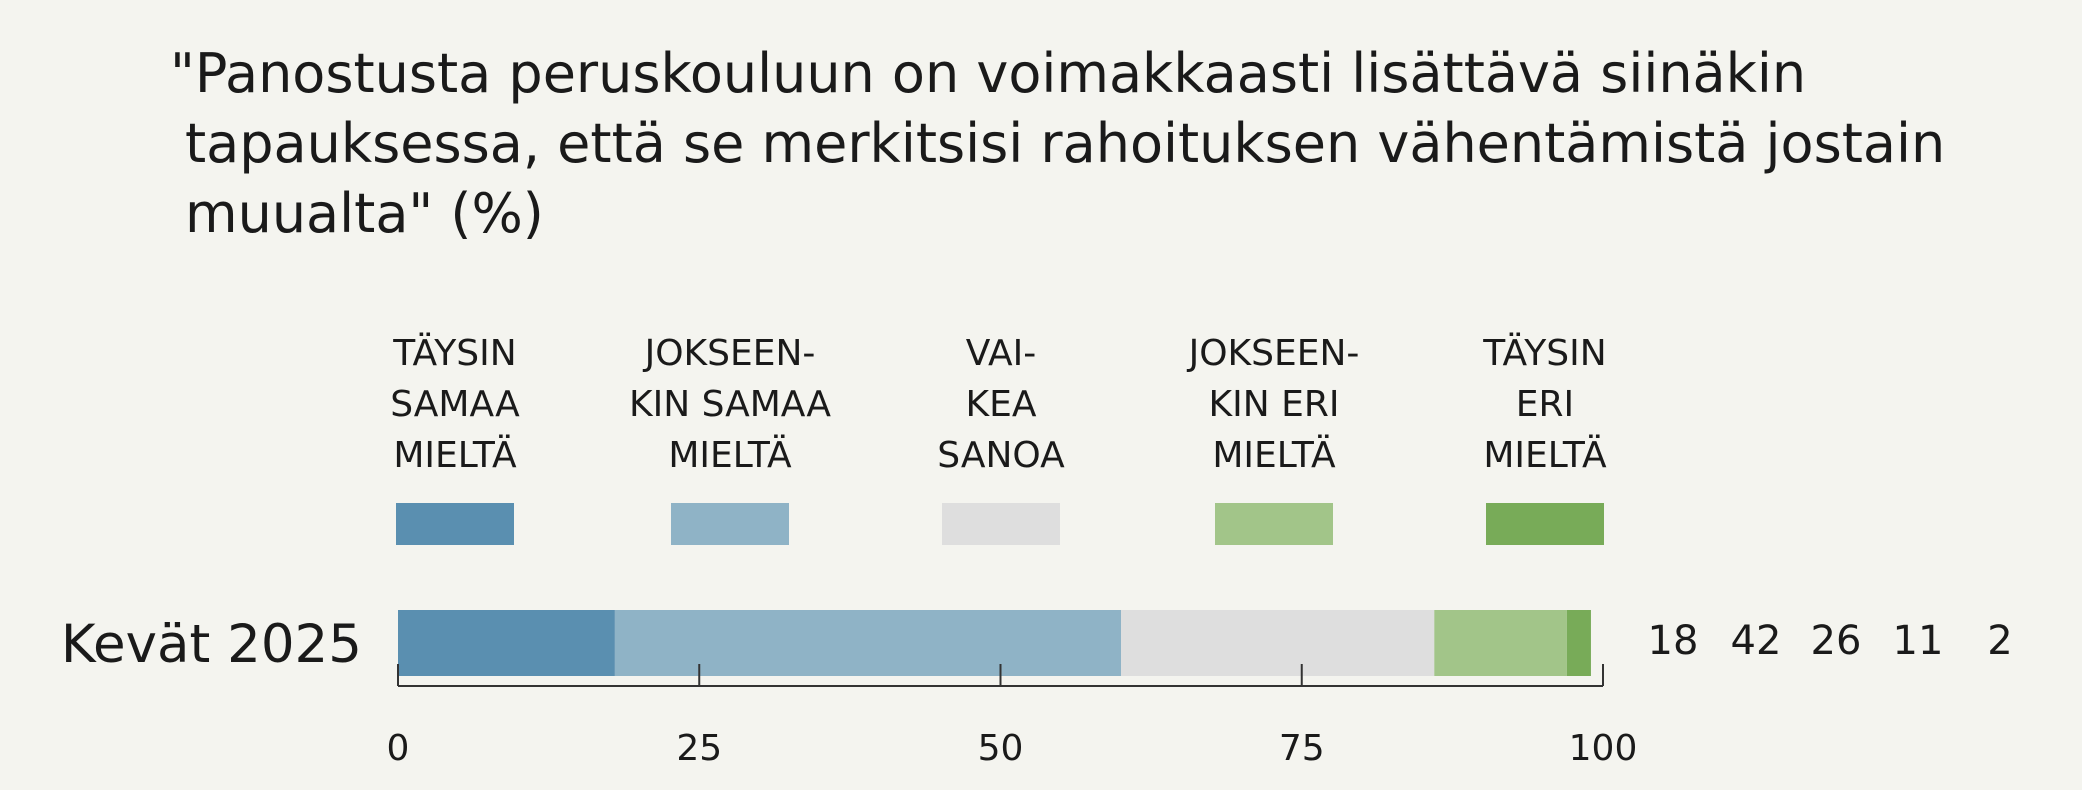 The image size is (2082, 790). Describe the element at coordinates (1603, 748) in the screenshot. I see `x-tick-label: 100` at that location.